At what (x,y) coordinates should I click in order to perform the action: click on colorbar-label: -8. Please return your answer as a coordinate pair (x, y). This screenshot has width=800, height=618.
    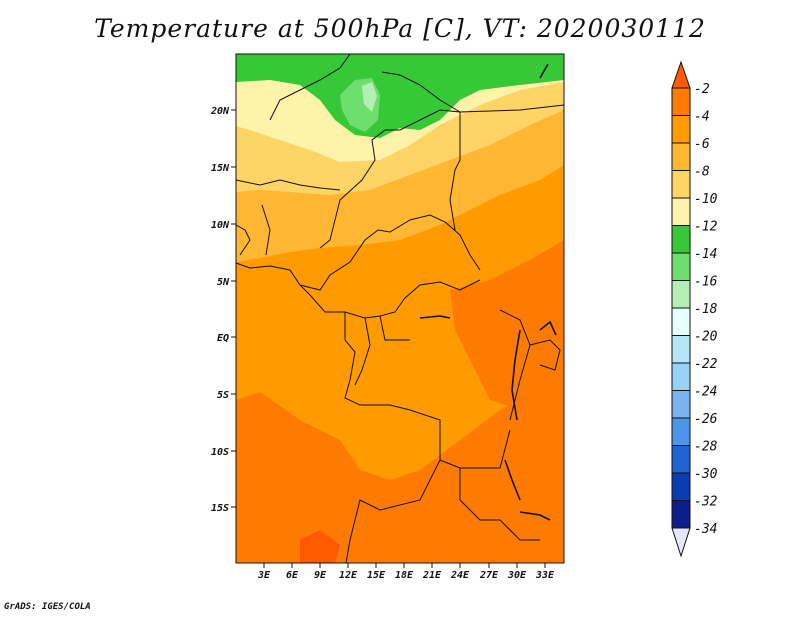
    Looking at the image, I should click on (702, 172).